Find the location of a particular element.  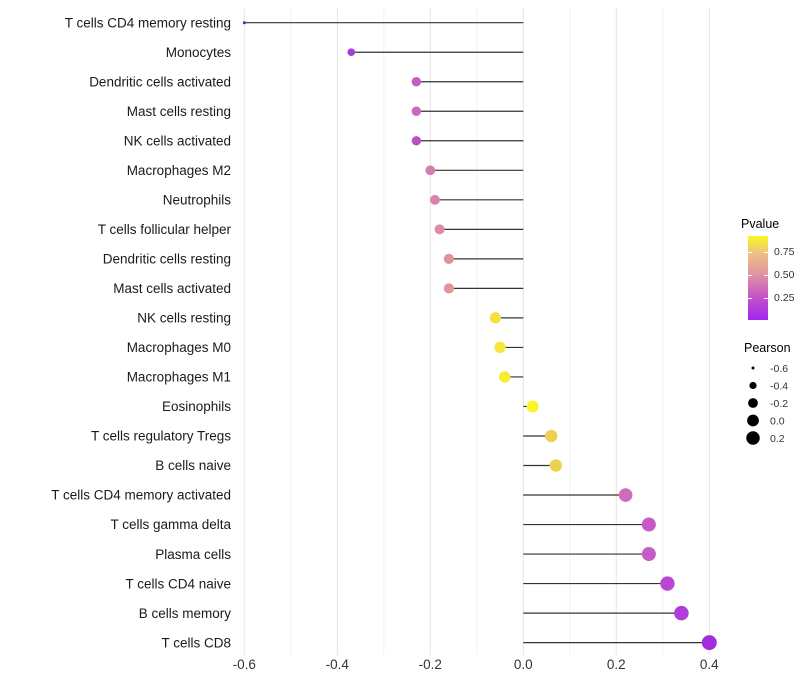

pvalue-legend-title: Pvalue is located at coordinates (760, 224).